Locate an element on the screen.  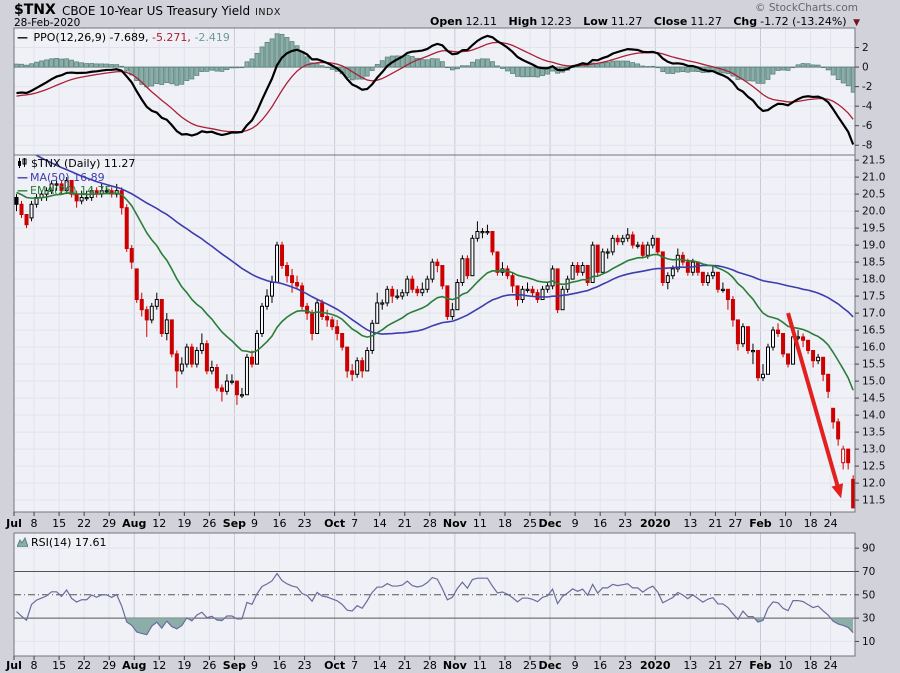
svg-text: 16.5 is located at coordinates (873, 331).